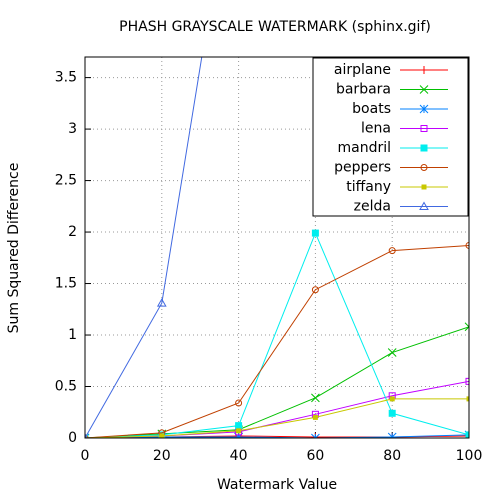  I want to click on legend-label: peppers, so click(362, 168).